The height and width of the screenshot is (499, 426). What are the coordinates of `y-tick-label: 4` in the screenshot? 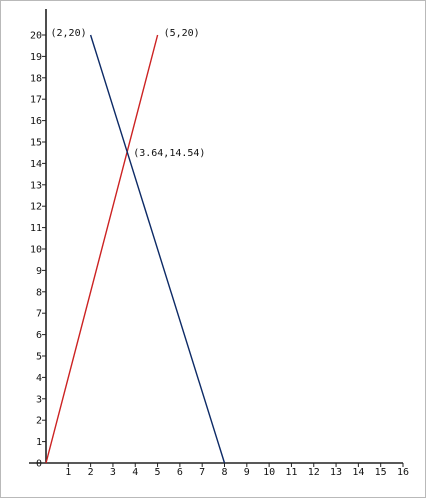 It's located at (39, 378).